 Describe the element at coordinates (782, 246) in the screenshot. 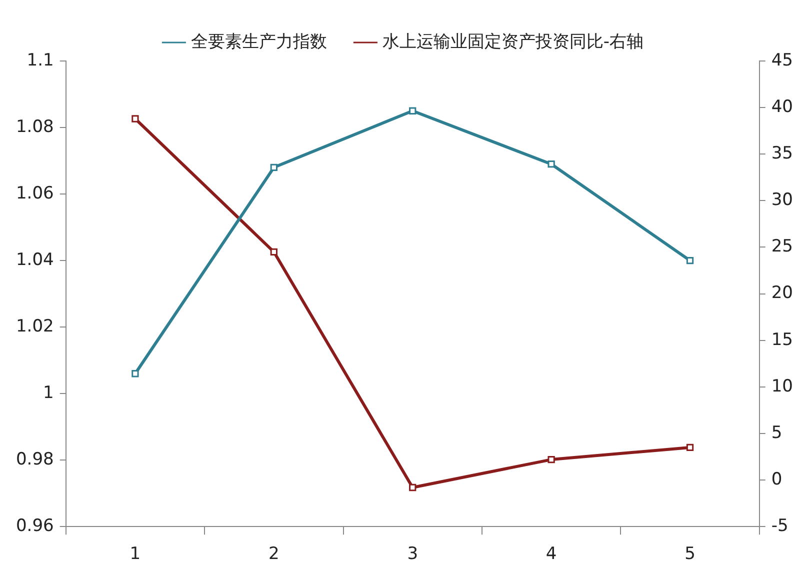

I see `y2-tick-label: 25` at that location.